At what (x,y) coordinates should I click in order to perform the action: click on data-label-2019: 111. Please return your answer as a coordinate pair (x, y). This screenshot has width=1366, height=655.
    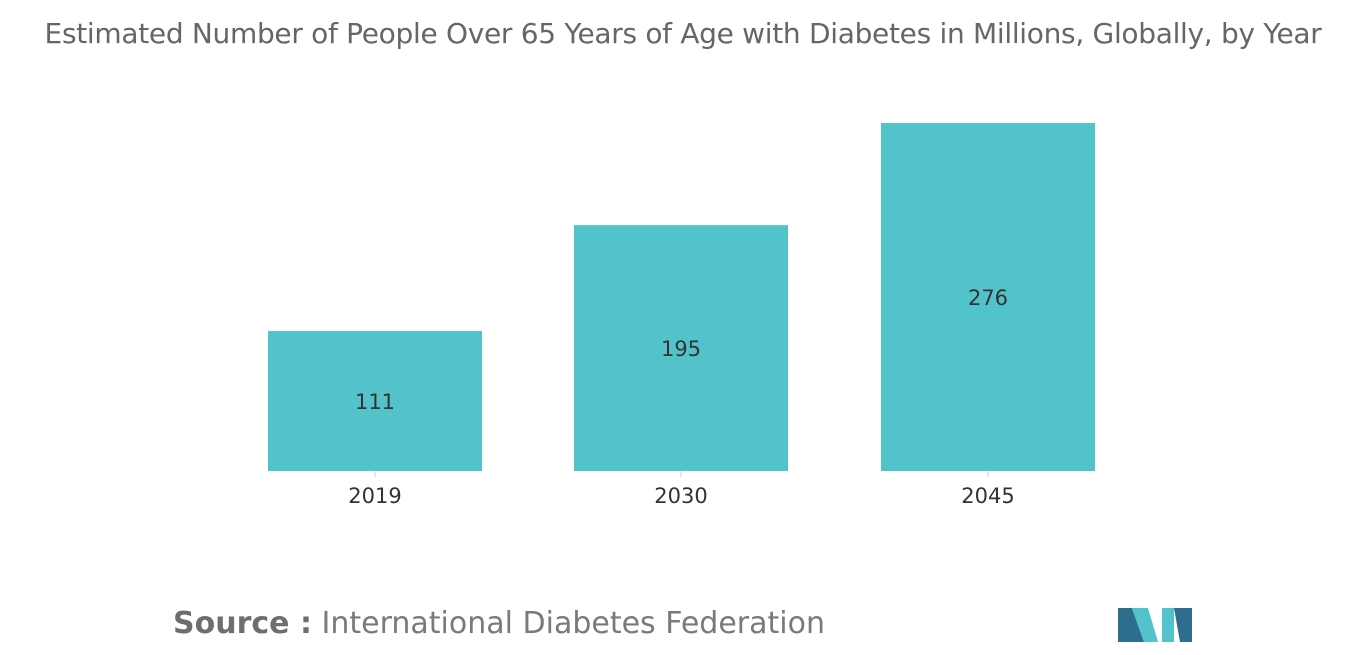
    Looking at the image, I should click on (375, 402).